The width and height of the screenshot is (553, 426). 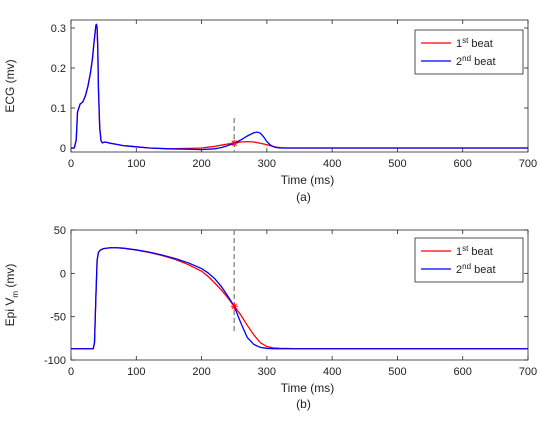 I want to click on y-tick-label: 0.3, so click(x=58, y=29).